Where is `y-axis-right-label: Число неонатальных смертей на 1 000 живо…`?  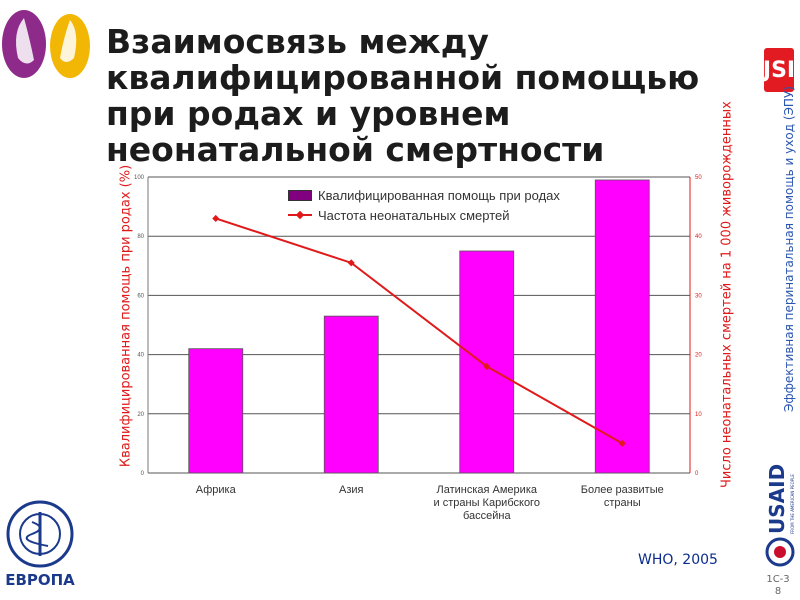 y-axis-right-label: Число неонатальных смертей на 1 000 живо… is located at coordinates (727, 294).